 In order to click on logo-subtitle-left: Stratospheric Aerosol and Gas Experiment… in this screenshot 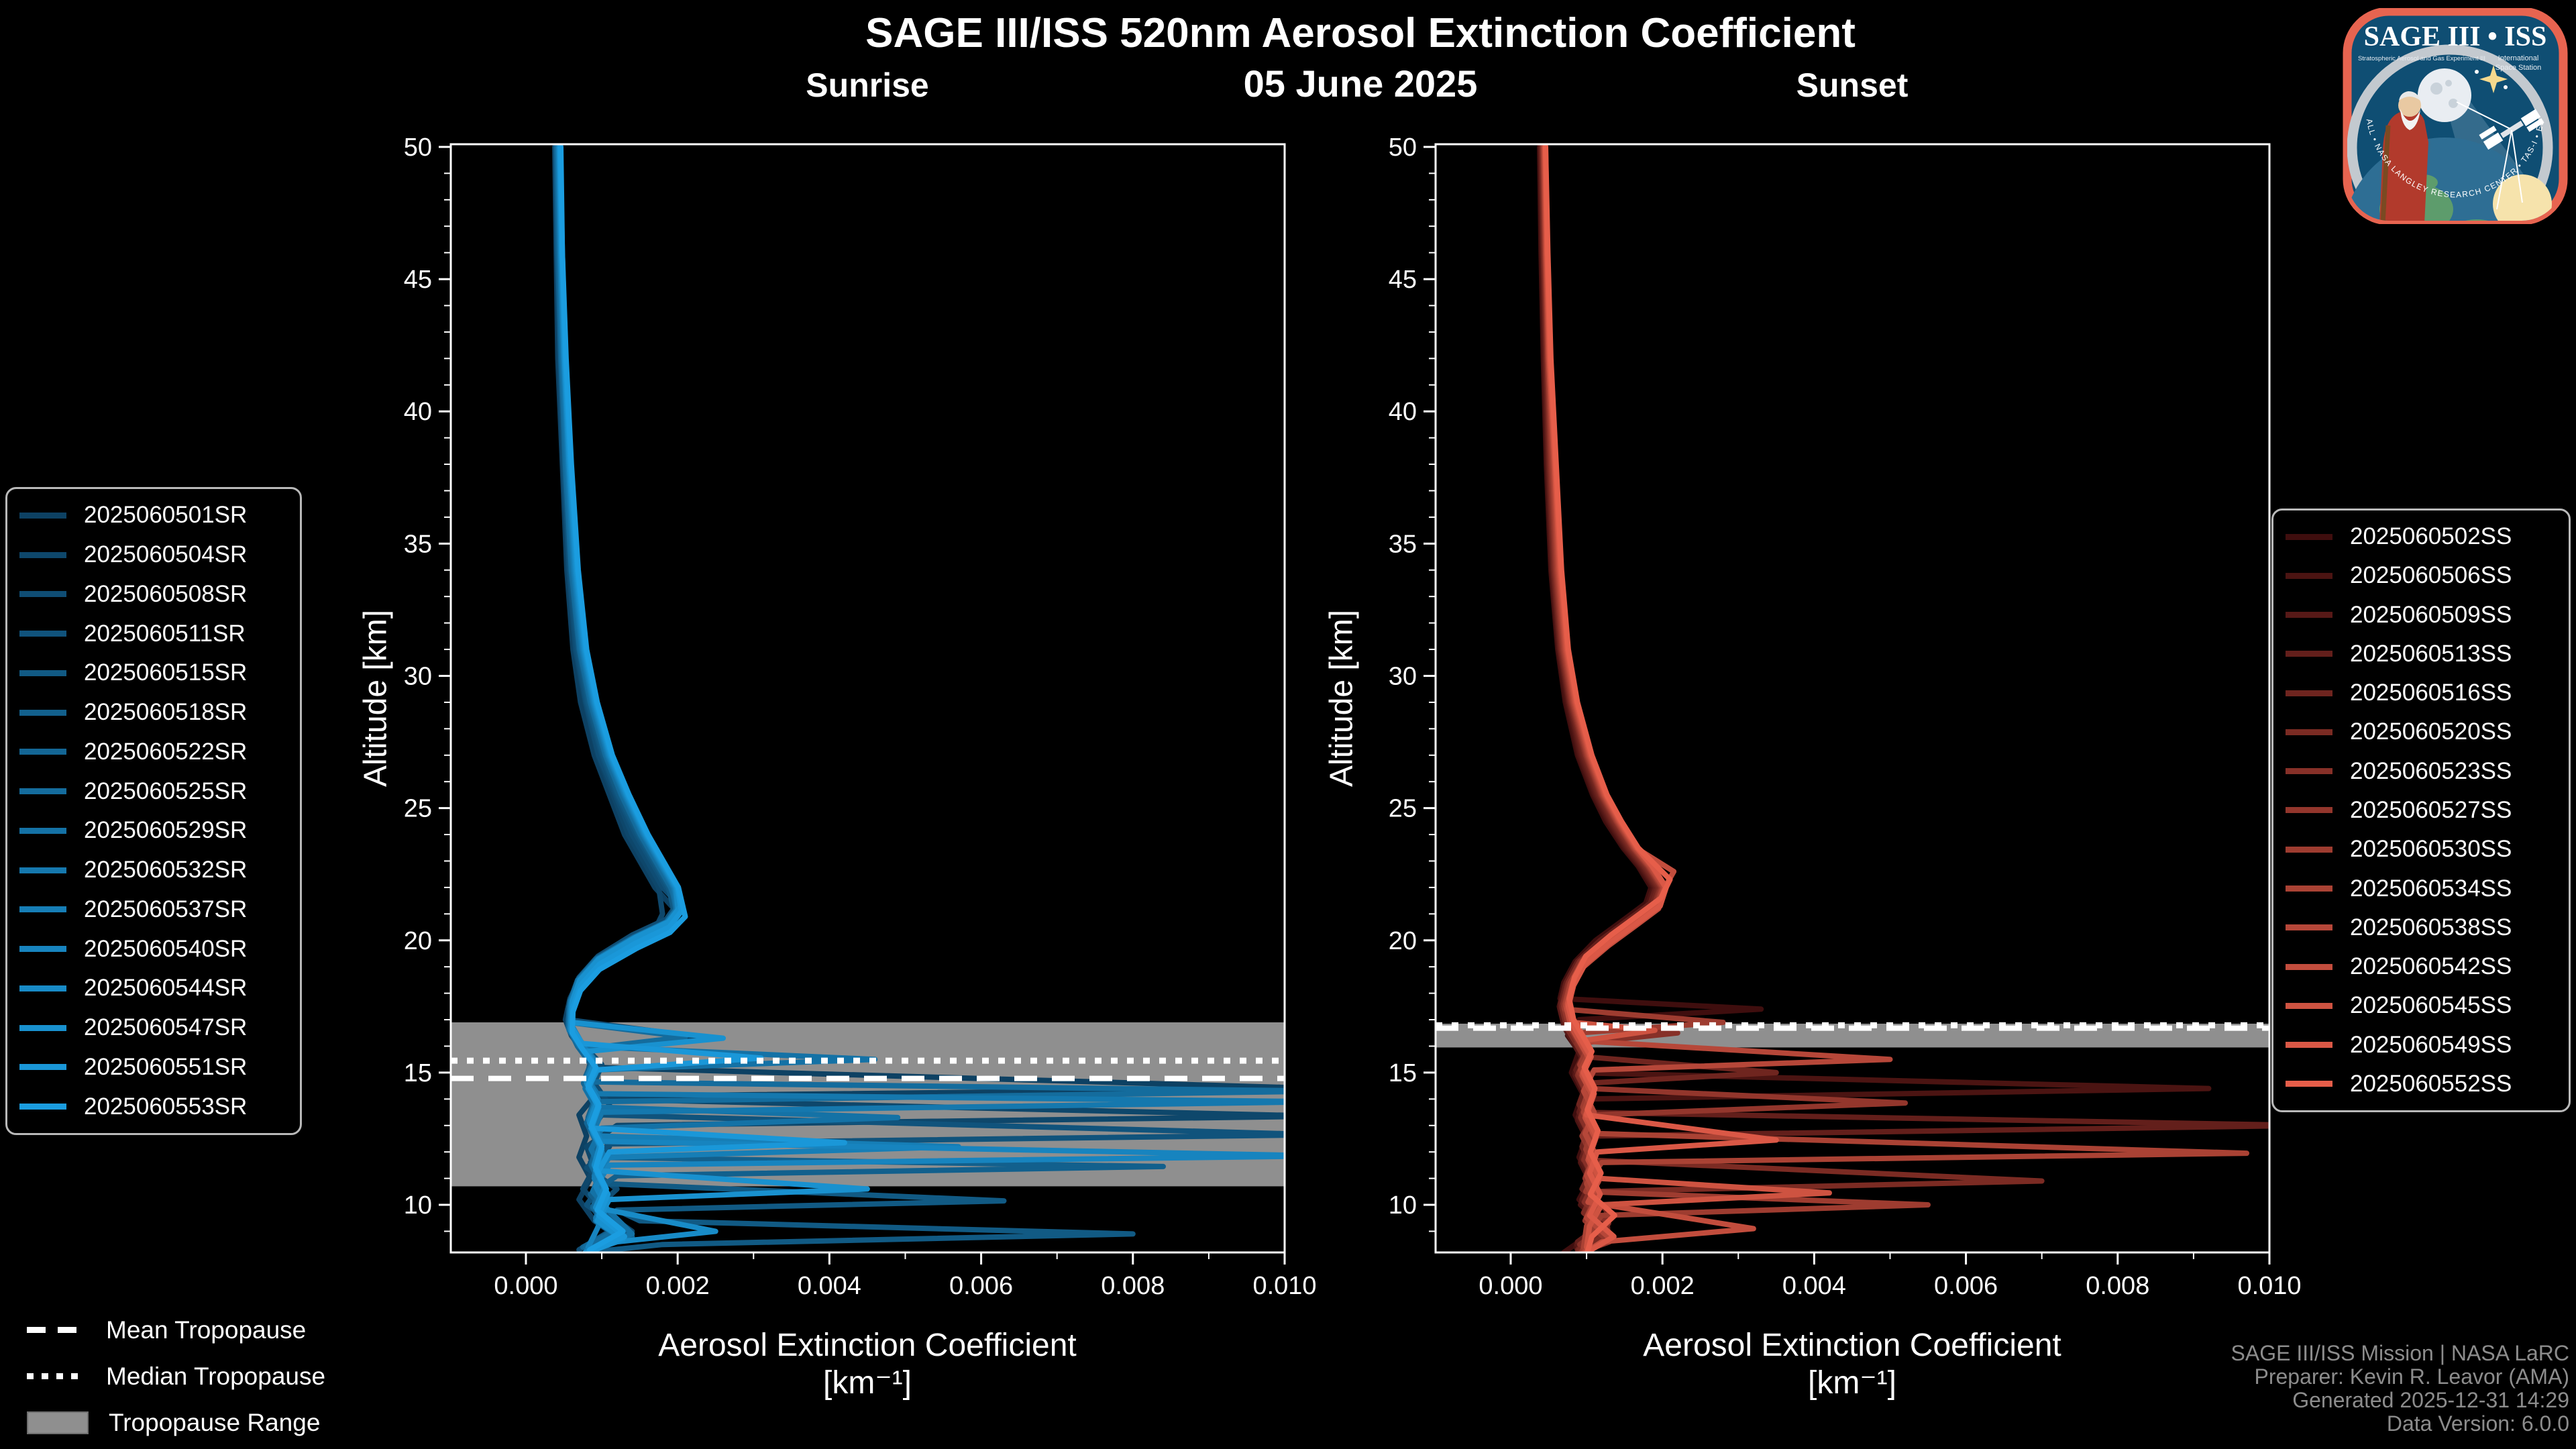, I will do `click(2421, 58)`.